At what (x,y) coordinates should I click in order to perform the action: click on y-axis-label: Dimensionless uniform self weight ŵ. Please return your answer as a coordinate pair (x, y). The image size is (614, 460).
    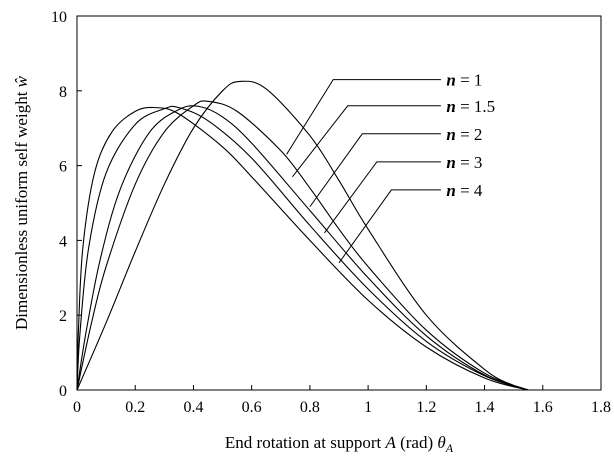
    Looking at the image, I should click on (21, 202).